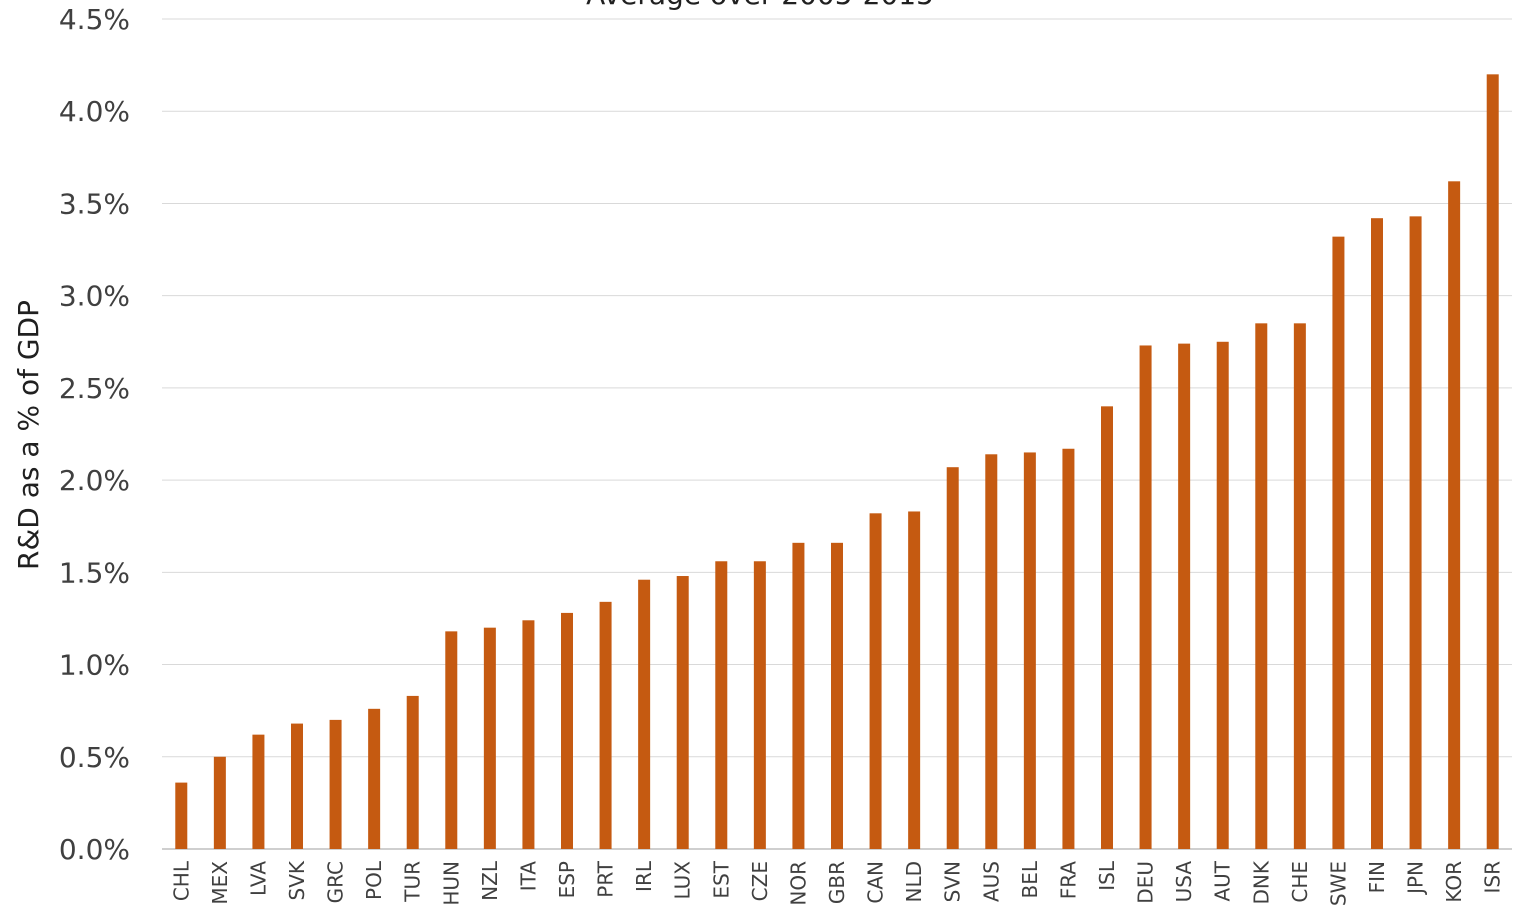  I want to click on bar-cze, so click(759, 705).